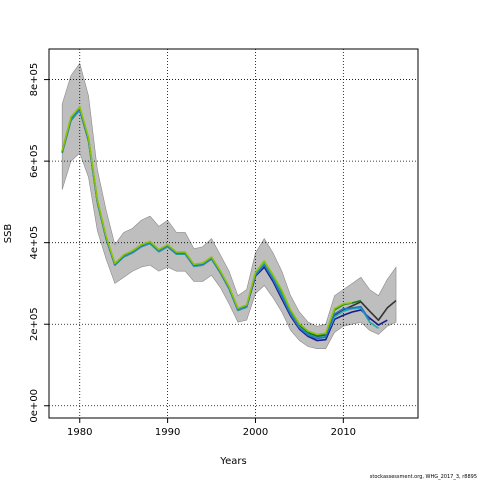 This screenshot has height=480, width=480. Describe the element at coordinates (34, 406) in the screenshot. I see `y-tick-label: 0e+00` at that location.